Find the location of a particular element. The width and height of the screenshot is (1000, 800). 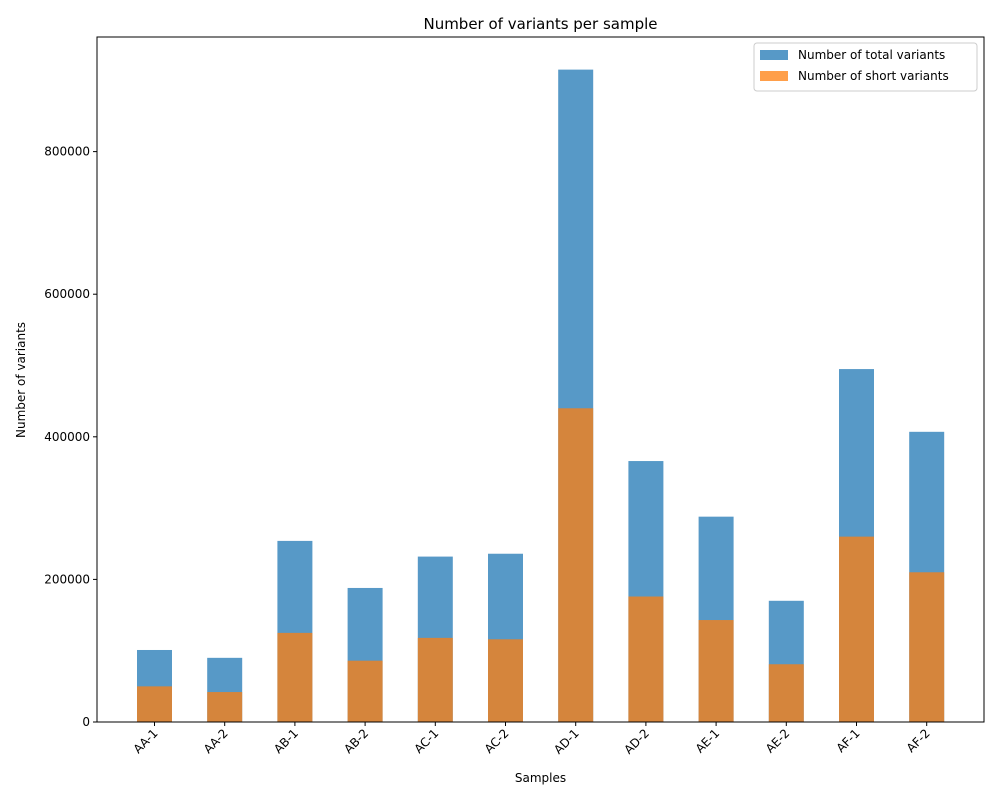

x-axis-label: Samples is located at coordinates (540, 778).